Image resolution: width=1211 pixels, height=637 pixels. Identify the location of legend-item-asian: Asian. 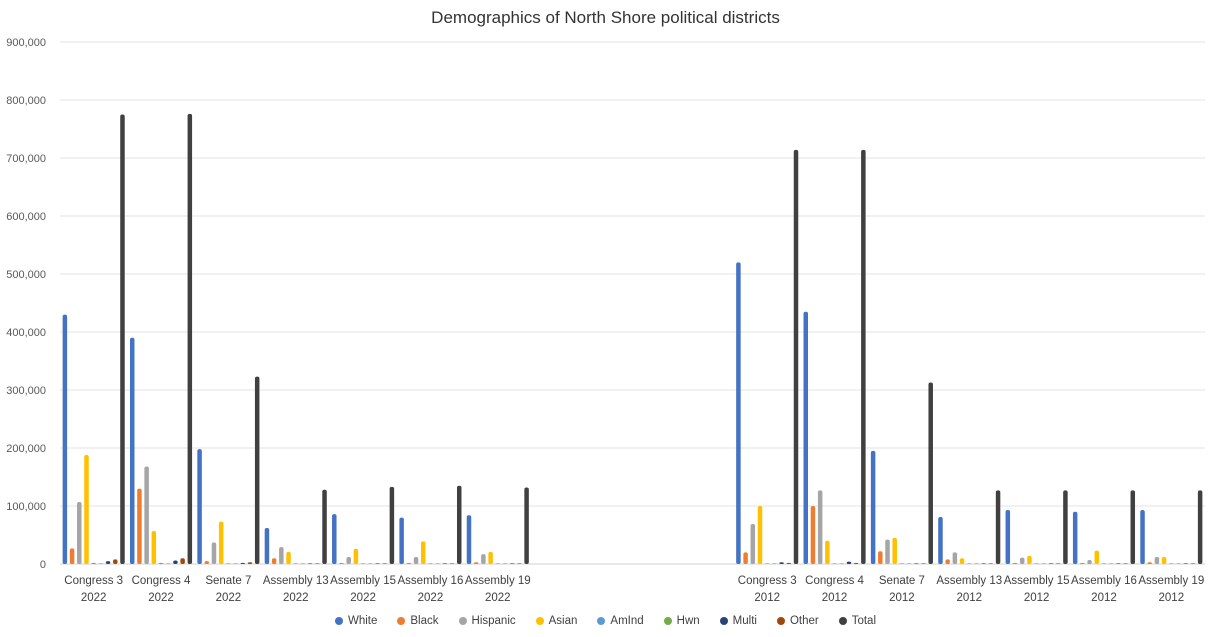
(556, 621).